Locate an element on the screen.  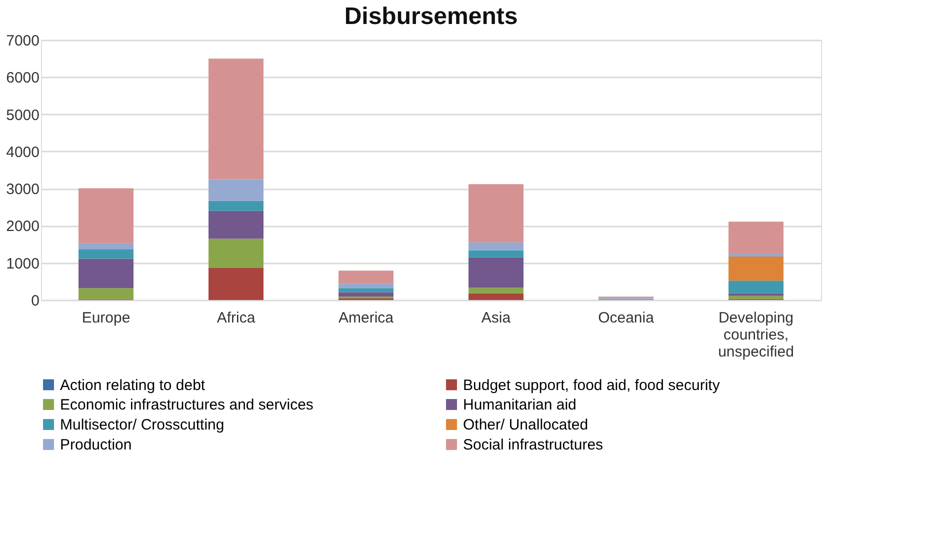
x-tick-label: Europe is located at coordinates (106, 318).